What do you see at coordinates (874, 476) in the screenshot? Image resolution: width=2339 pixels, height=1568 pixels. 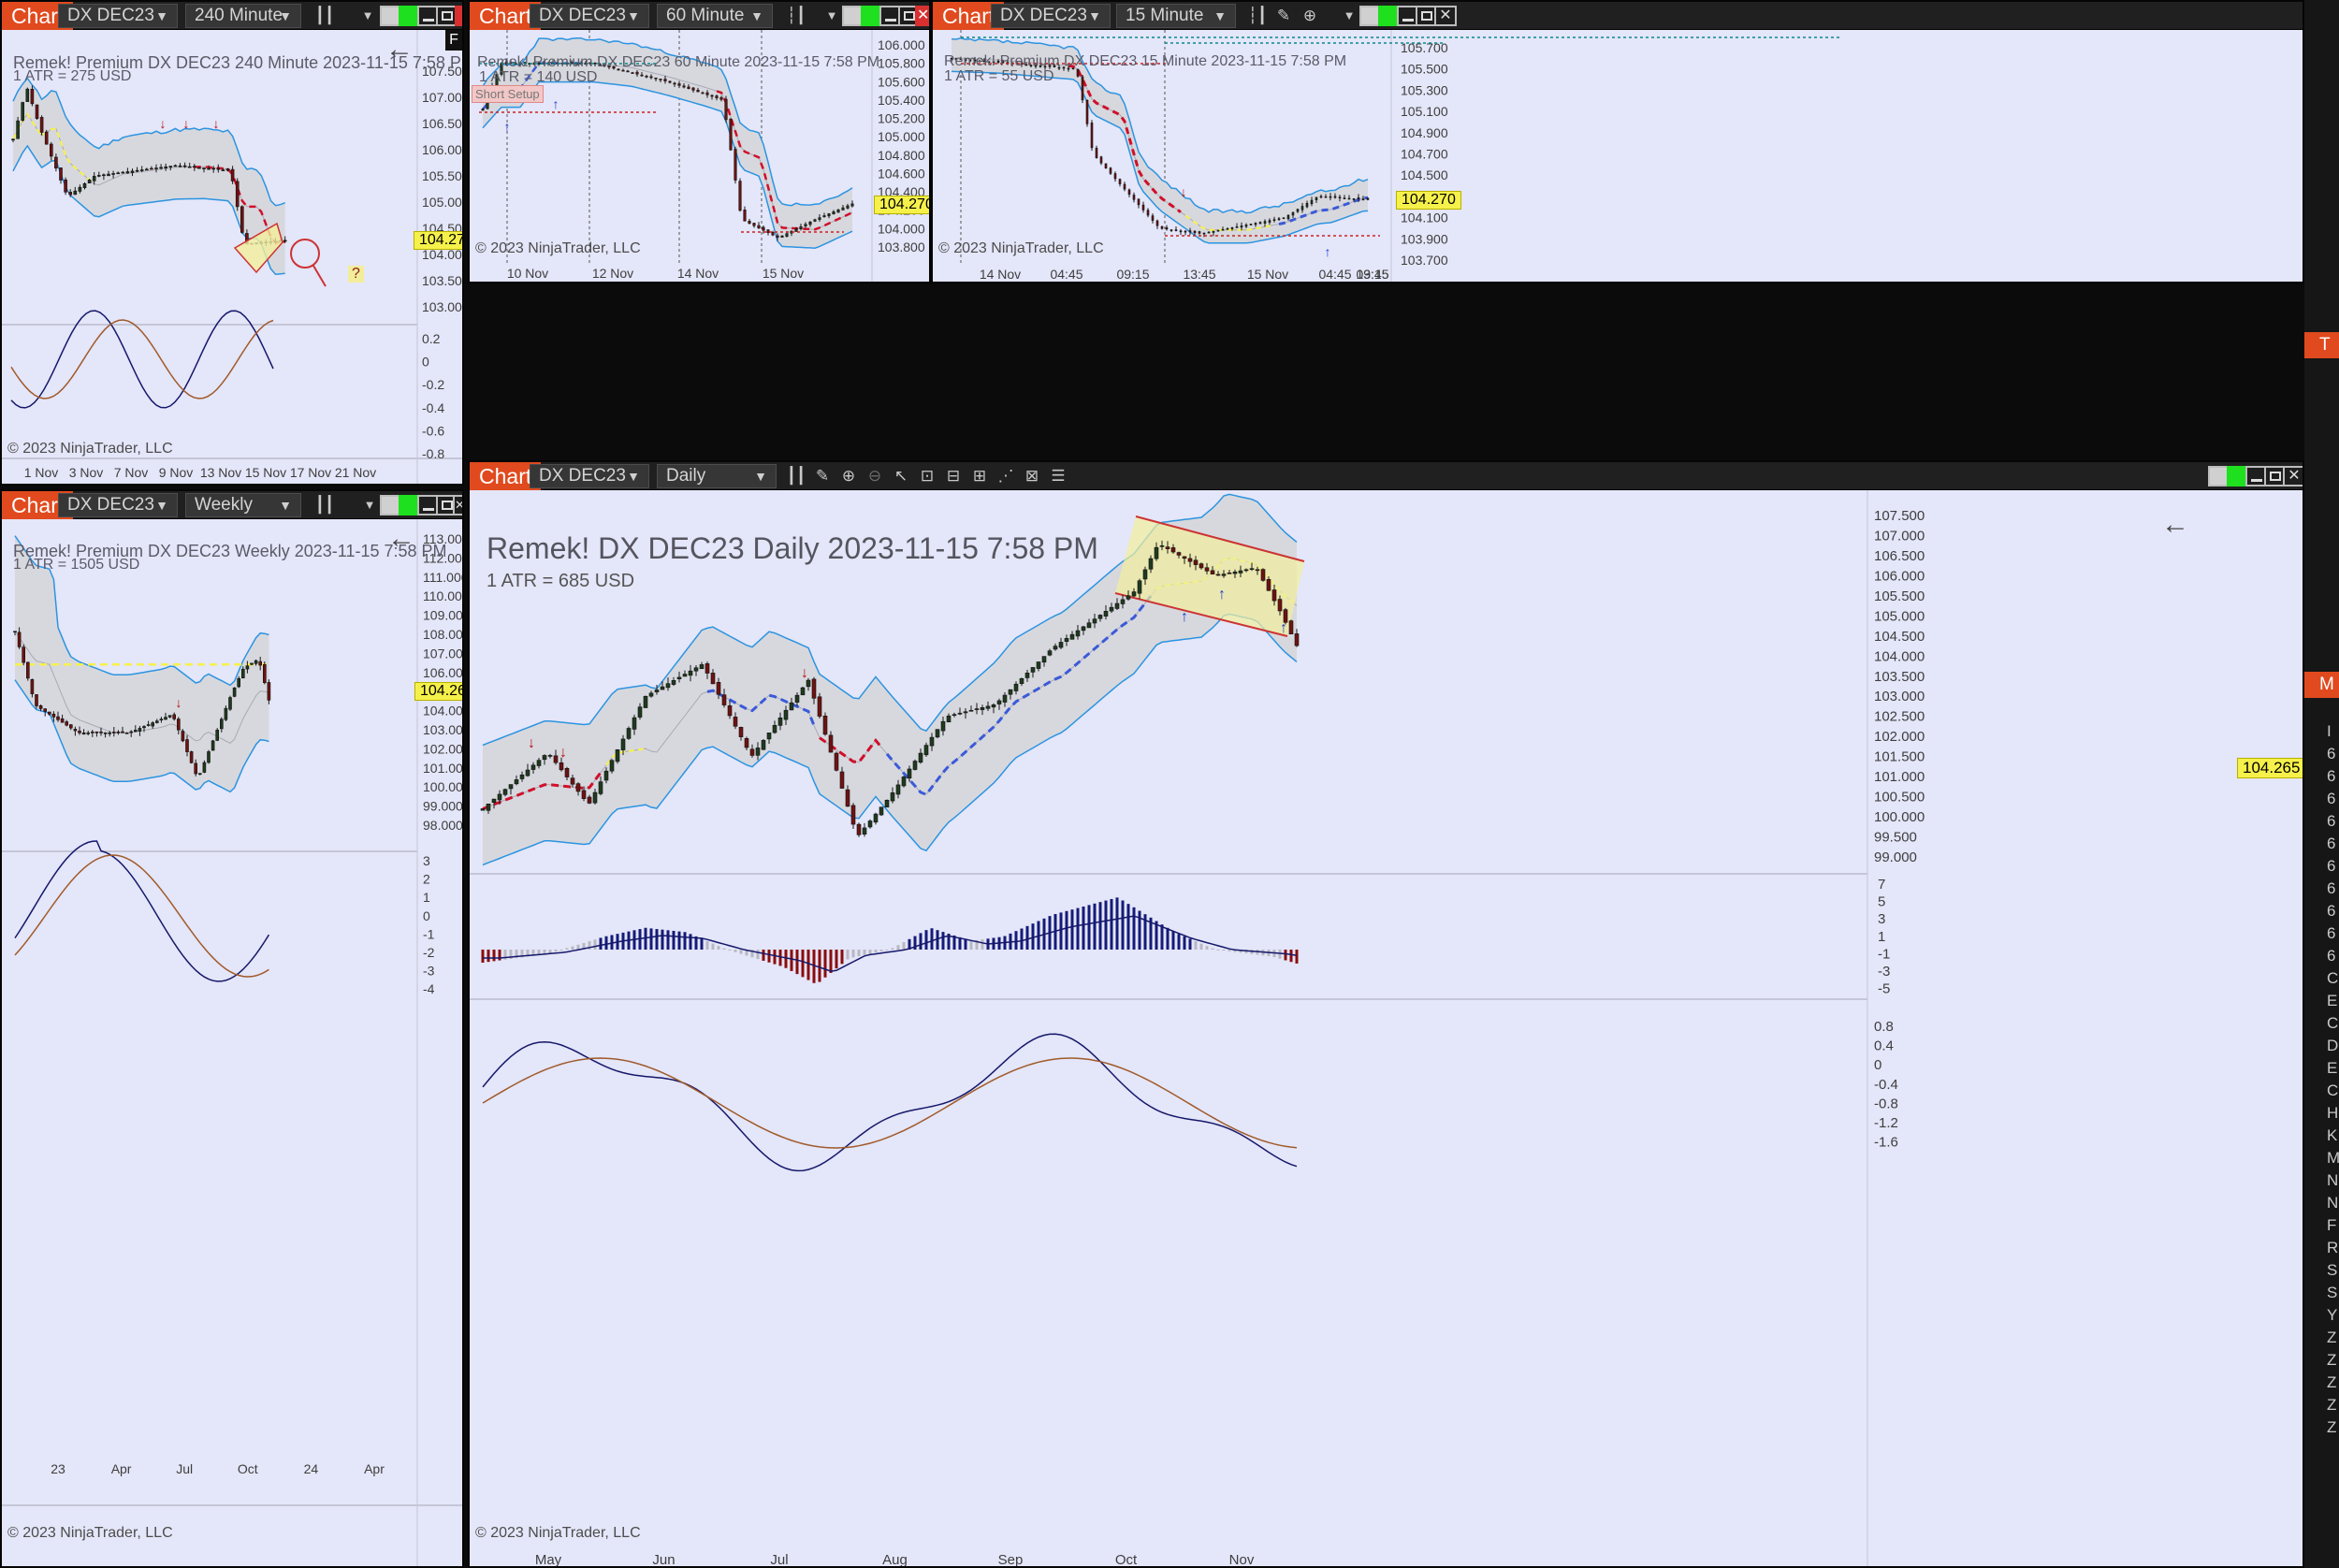 I see `zoom-out-icon: ⊖` at bounding box center [874, 476].